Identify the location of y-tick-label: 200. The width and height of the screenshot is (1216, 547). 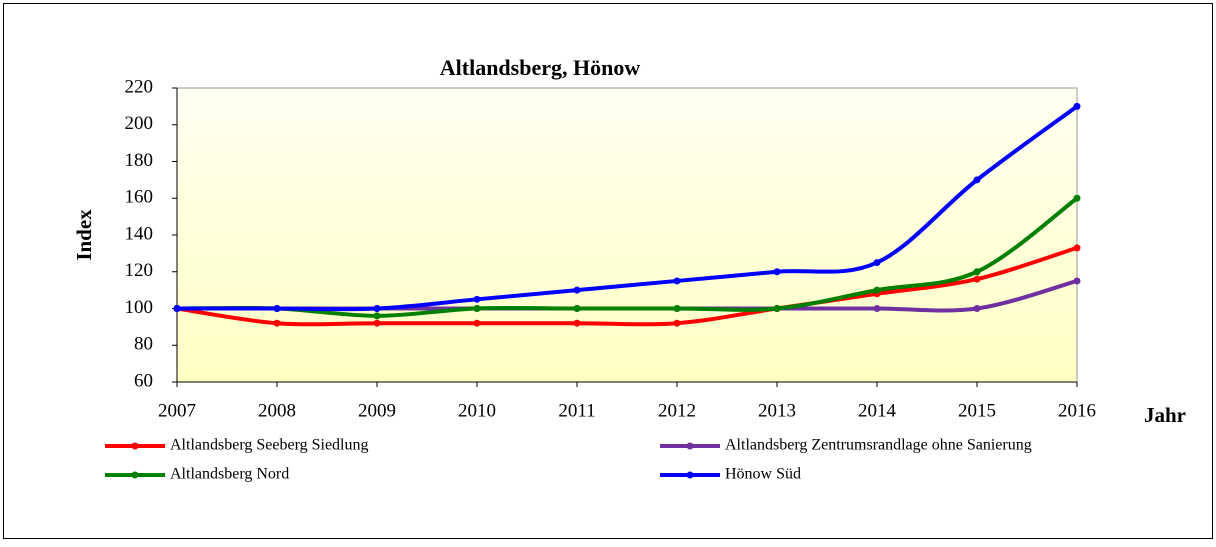
(139, 123).